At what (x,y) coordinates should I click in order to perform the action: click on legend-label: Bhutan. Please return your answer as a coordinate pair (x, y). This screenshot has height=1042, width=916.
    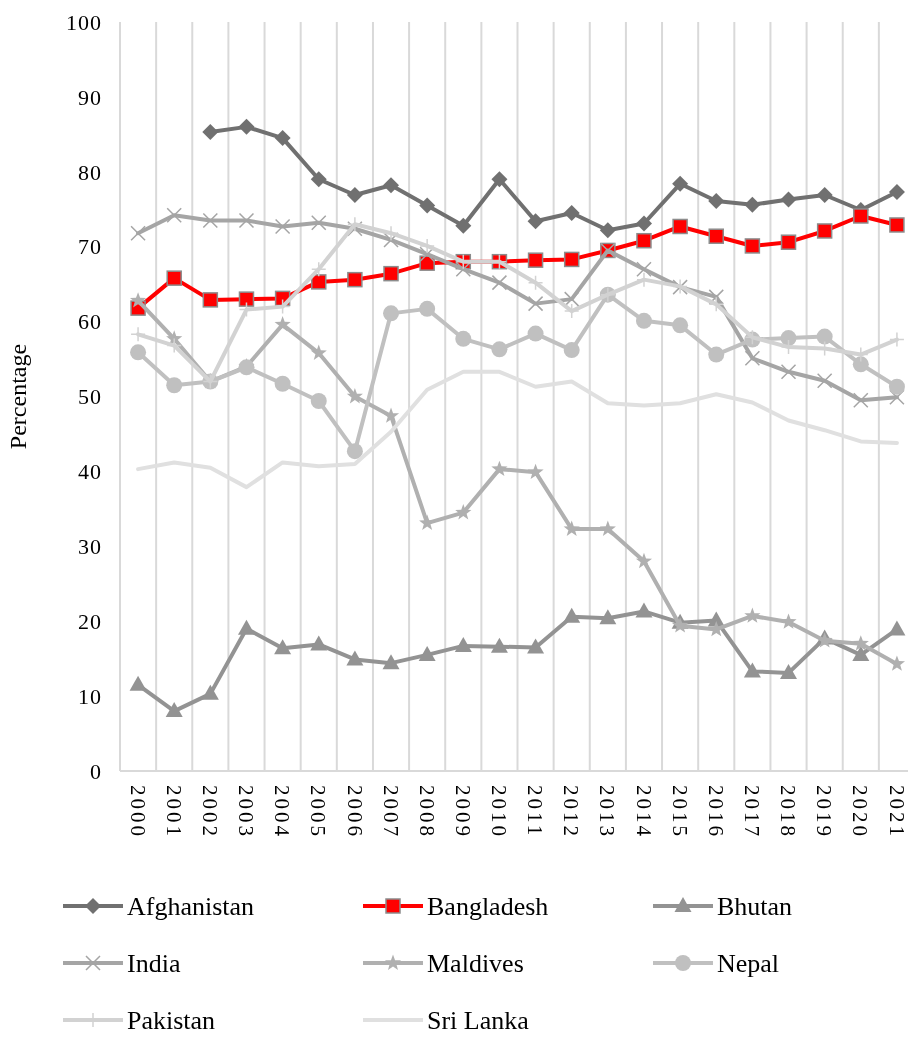
    Looking at the image, I should click on (755, 907).